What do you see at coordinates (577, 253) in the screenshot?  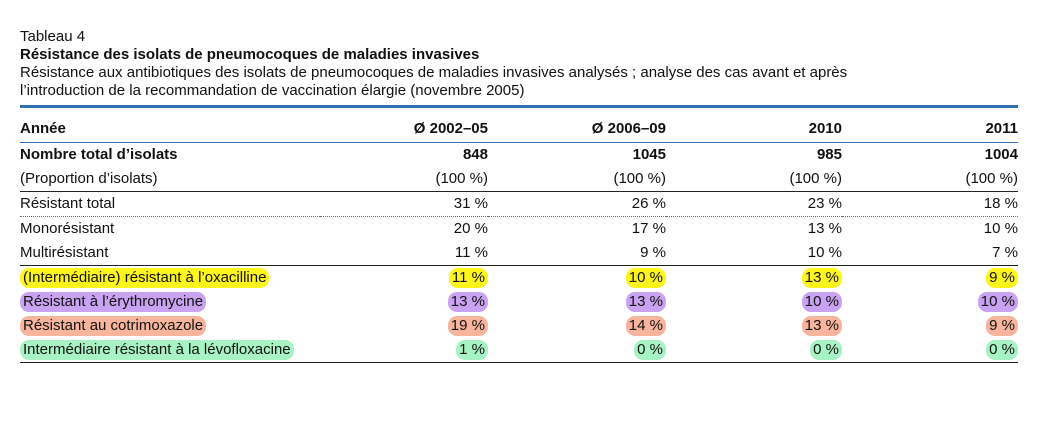 I see `cell-value: 9 %` at bounding box center [577, 253].